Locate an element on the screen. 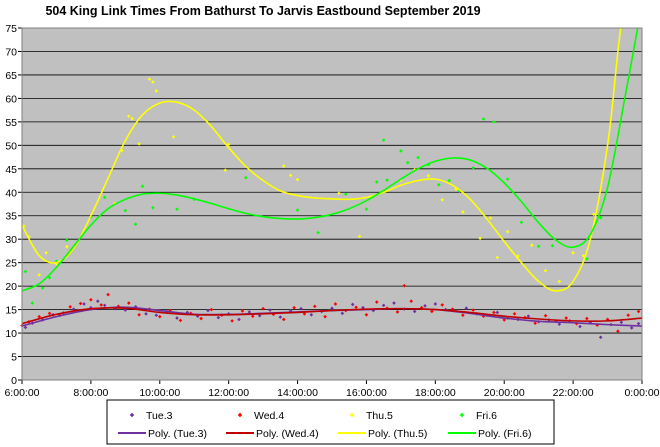 Image resolution: width=660 pixels, height=447 pixels. y-tick-label: 5 is located at coordinates (14, 358).